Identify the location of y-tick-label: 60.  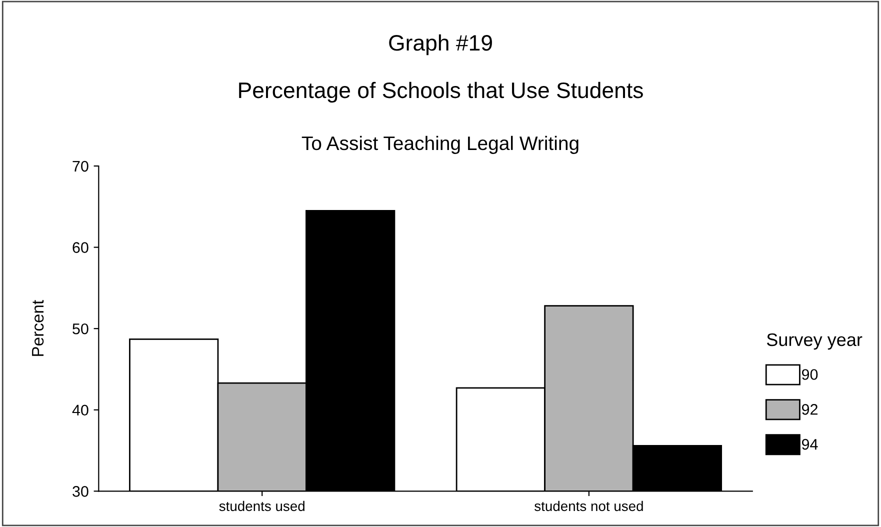
(80, 247).